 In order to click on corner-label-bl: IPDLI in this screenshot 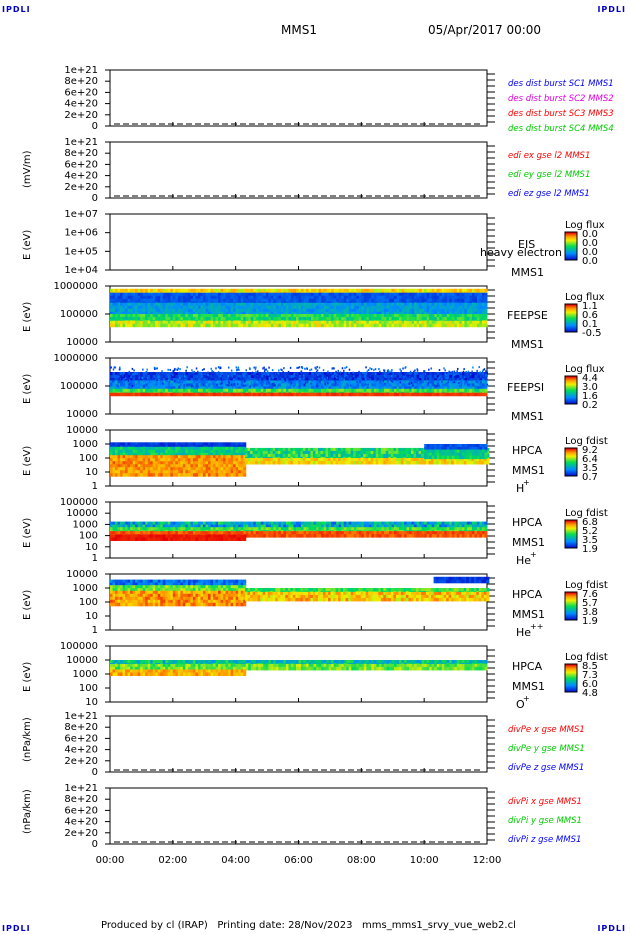, I will do `click(16, 928)`.